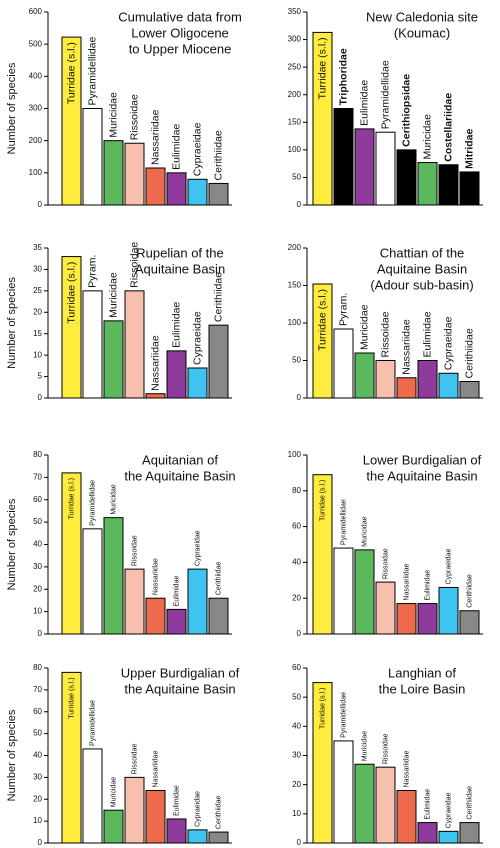  What do you see at coordinates (295, 11) in the screenshot?
I see `y-tick-label: 350` at bounding box center [295, 11].